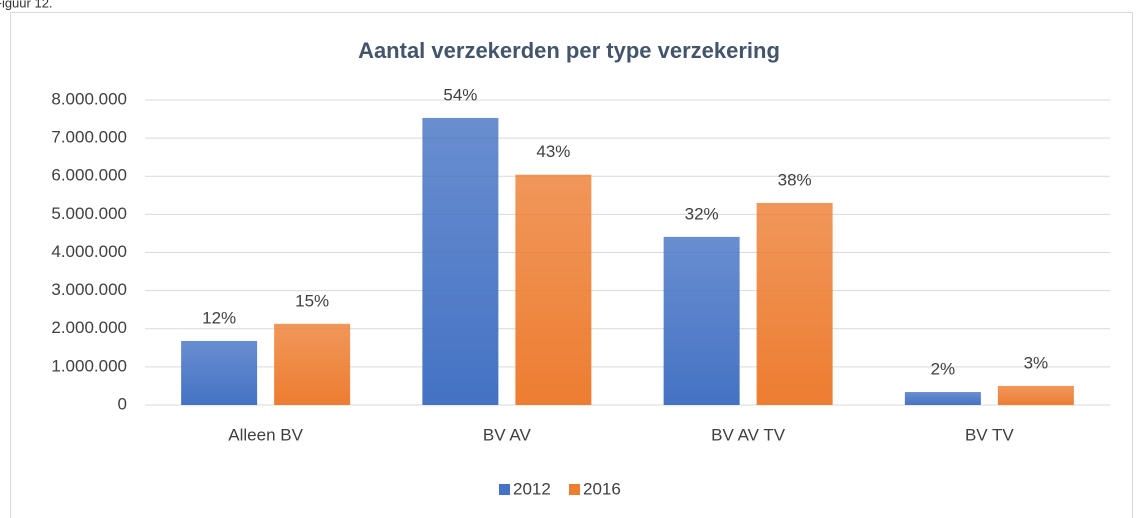 Image resolution: width=1138 pixels, height=518 pixels. Describe the element at coordinates (89, 289) in the screenshot. I see `y-tick-label: 3.000.000` at that location.